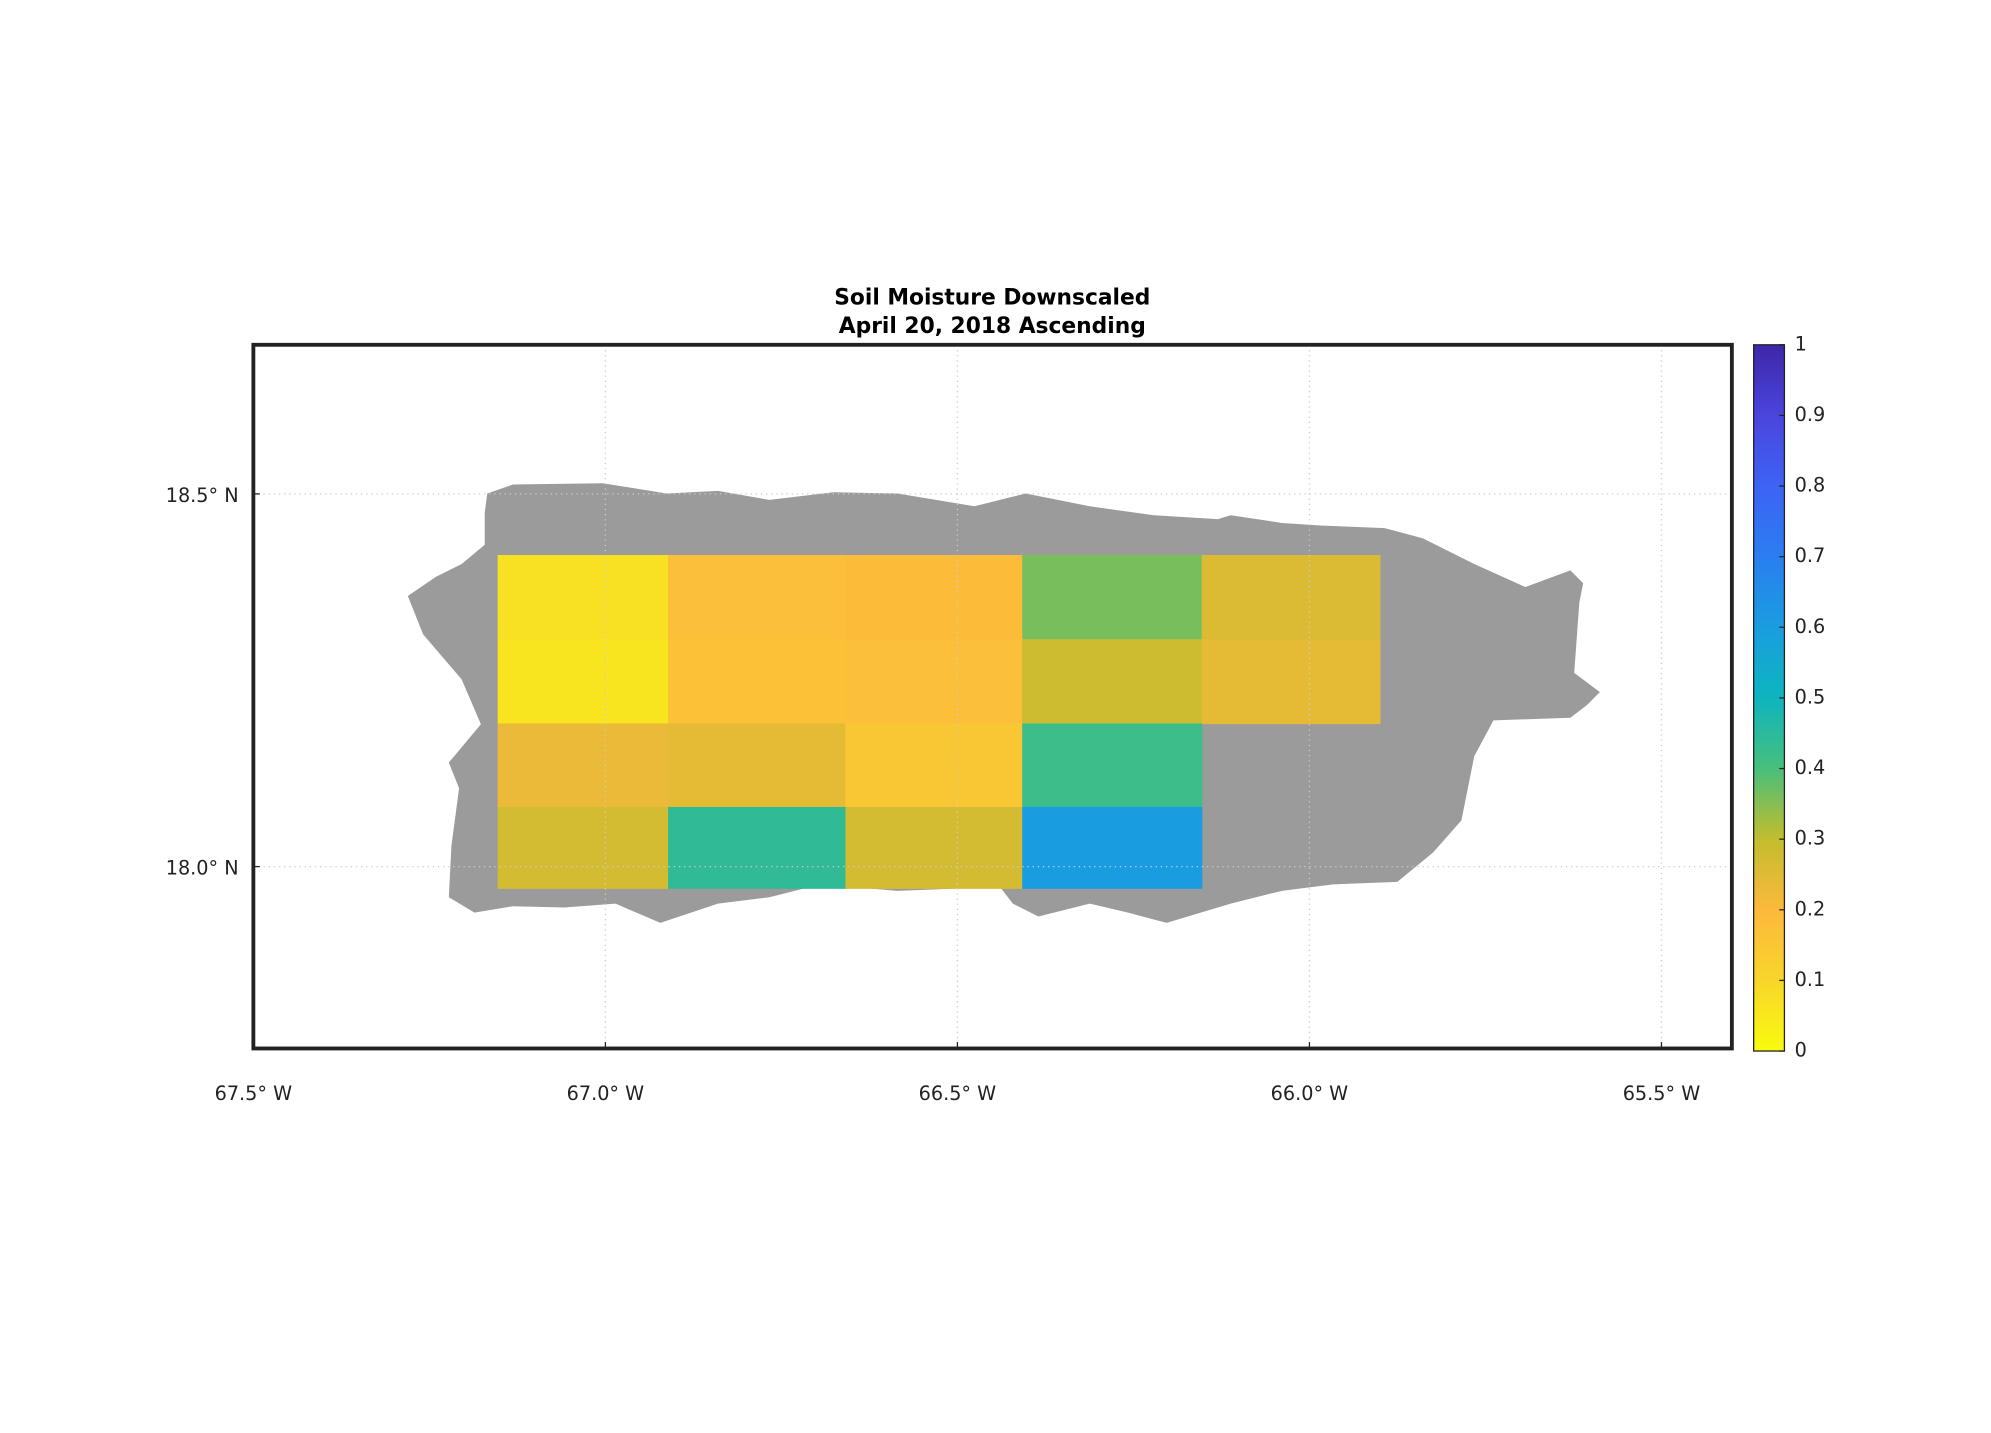 Image resolution: width=1991 pixels, height=1433 pixels. Describe the element at coordinates (1801, 343) in the screenshot. I see `colorbar-tick-label: 1` at that location.